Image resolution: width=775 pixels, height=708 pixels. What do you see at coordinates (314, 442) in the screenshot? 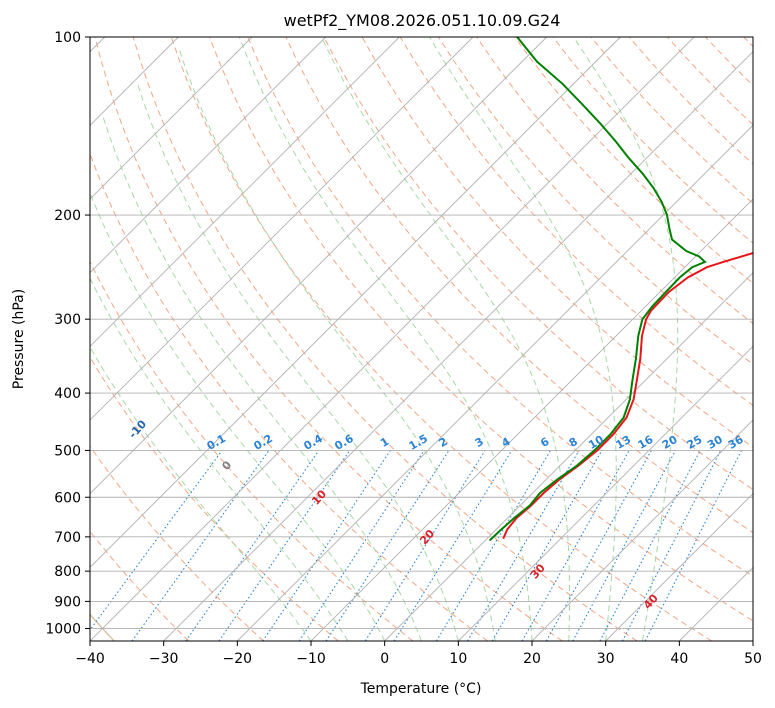
I see `mixing-ratio-label: 0.4` at bounding box center [314, 442].